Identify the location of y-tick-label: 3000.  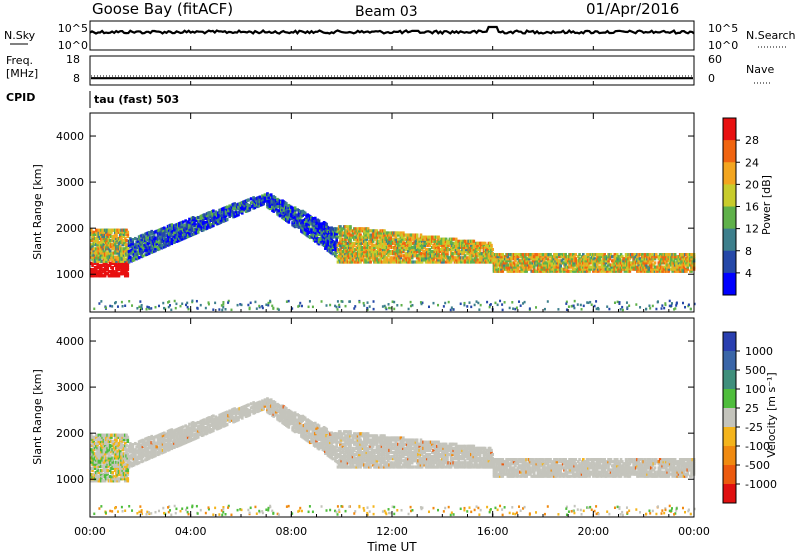
(70, 182).